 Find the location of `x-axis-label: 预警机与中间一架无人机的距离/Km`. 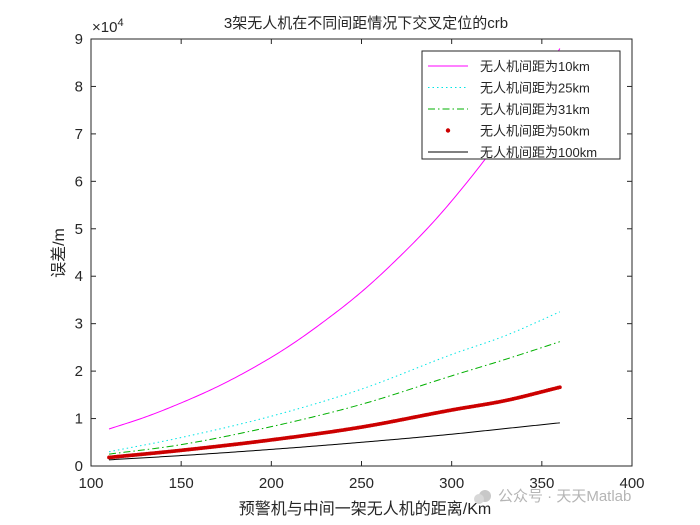

x-axis-label: 预警机与中间一架无人机的距离/Km is located at coordinates (365, 509).